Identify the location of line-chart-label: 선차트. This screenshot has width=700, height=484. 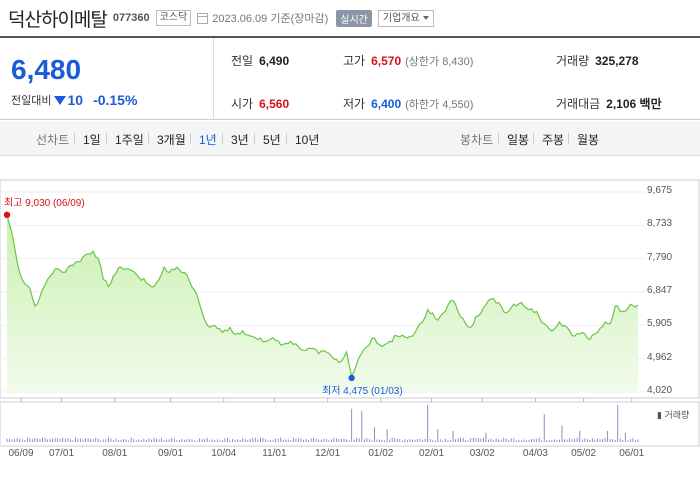
(53, 140).